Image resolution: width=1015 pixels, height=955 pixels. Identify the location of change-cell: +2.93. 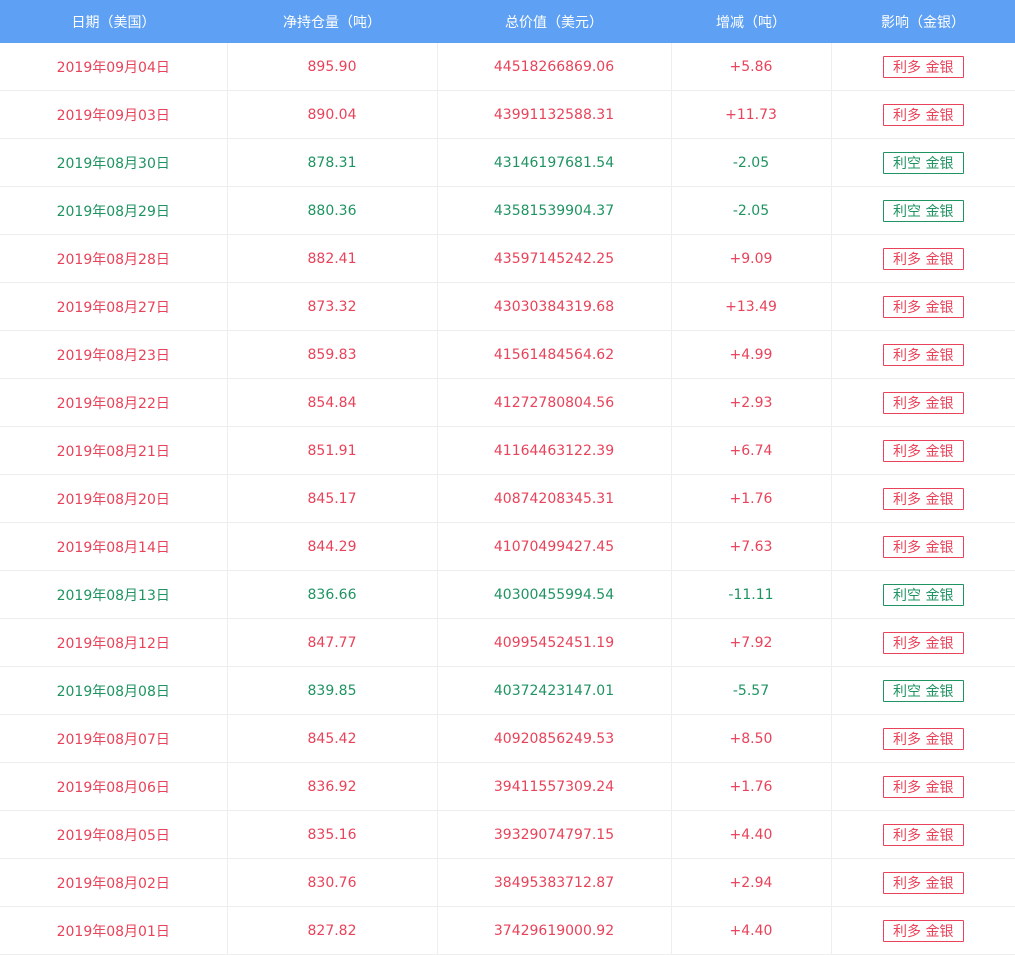
(751, 402).